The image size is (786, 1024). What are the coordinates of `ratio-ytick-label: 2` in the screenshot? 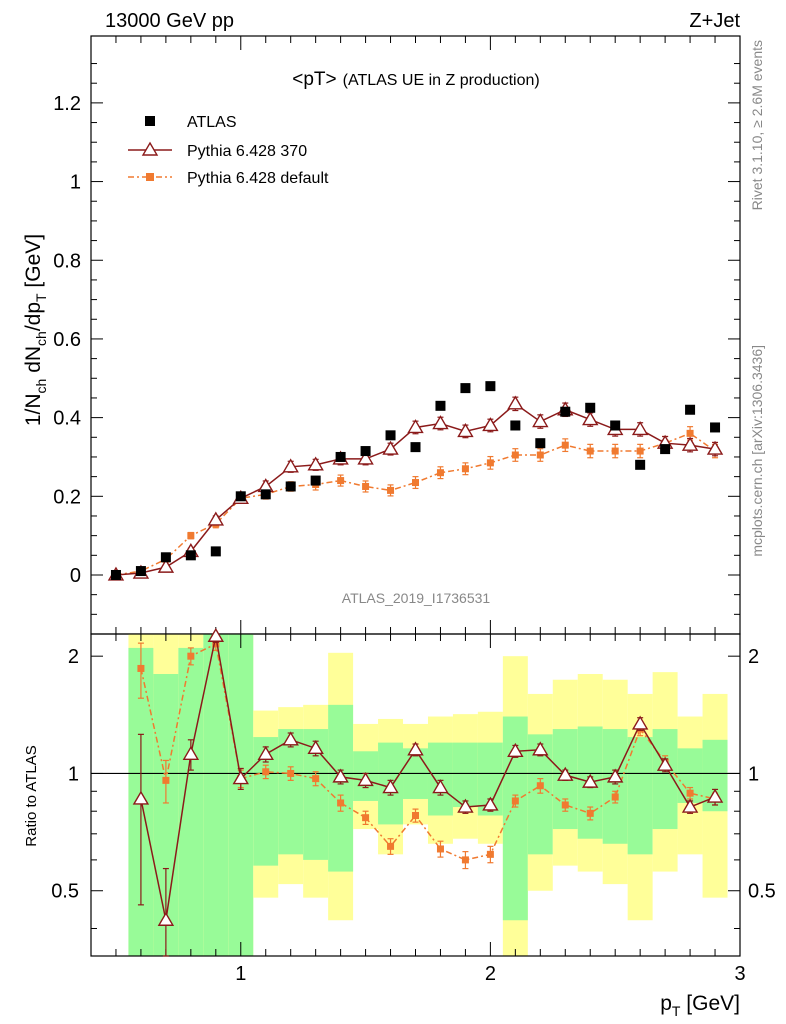 It's located at (73, 657).